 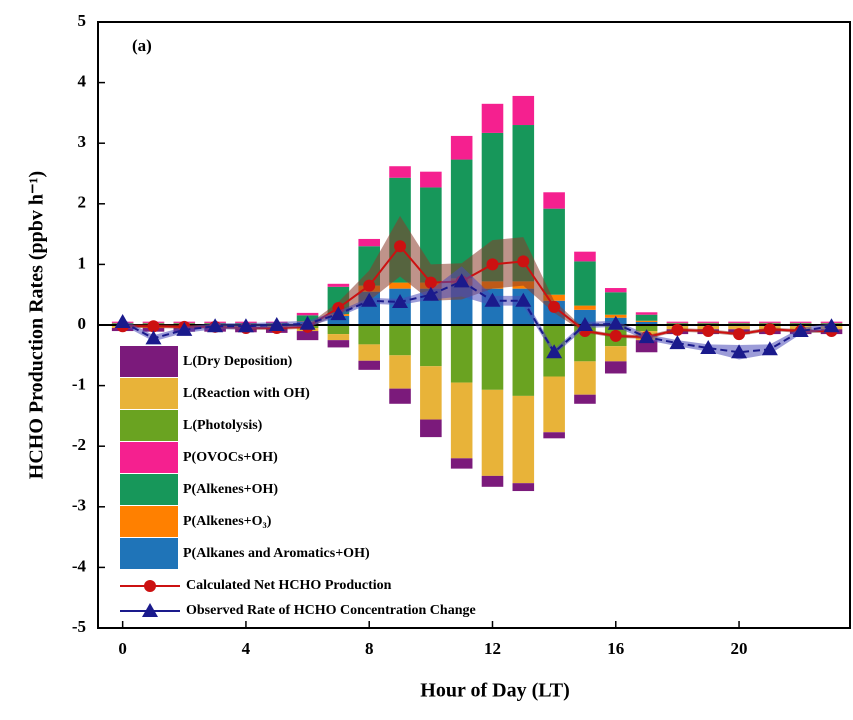 I want to click on y-tick-label: -3, so click(x=79, y=505).